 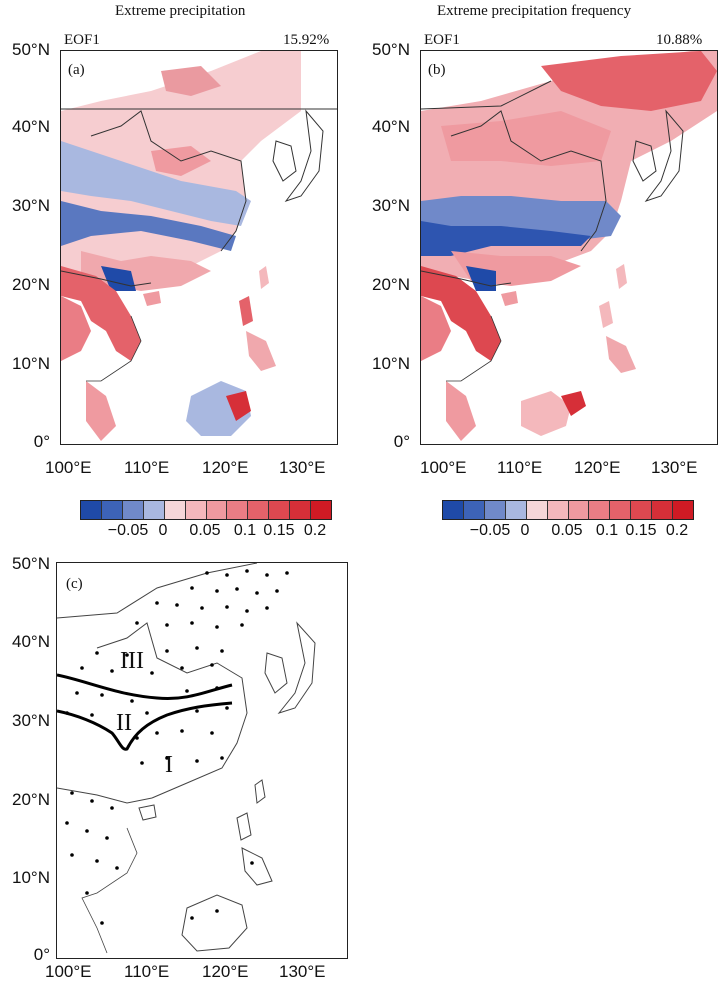 What do you see at coordinates (31, 205) in the screenshot?
I see `panel-a-lat-label: 30°N` at bounding box center [31, 205].